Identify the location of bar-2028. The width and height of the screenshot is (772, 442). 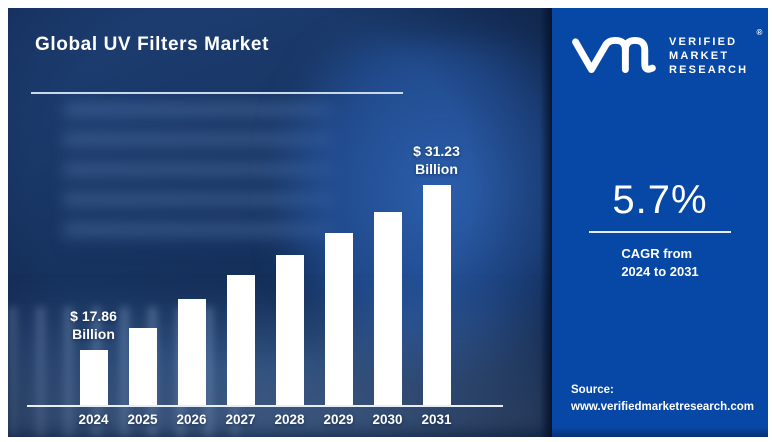
(289, 330).